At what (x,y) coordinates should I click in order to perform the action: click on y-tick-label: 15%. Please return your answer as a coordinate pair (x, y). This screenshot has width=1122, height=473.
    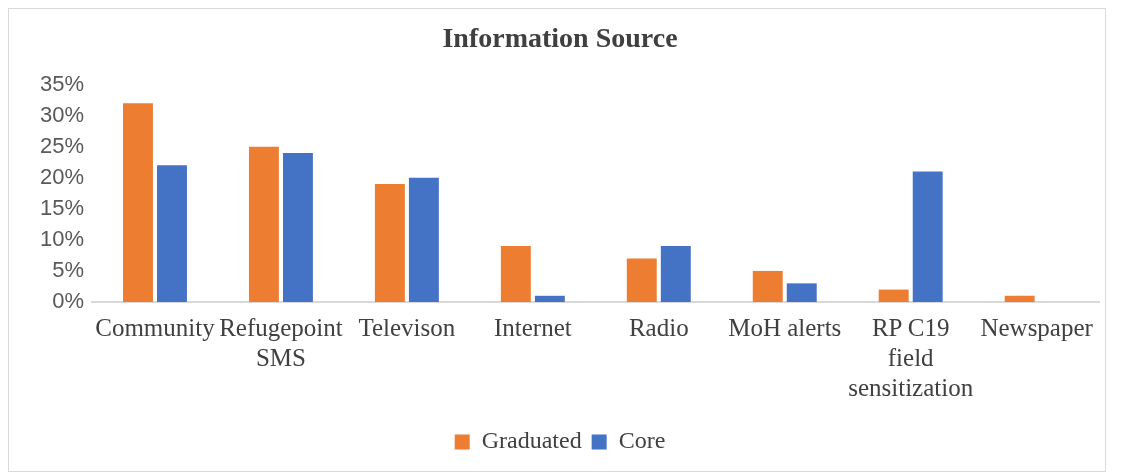
    Looking at the image, I should click on (61, 207).